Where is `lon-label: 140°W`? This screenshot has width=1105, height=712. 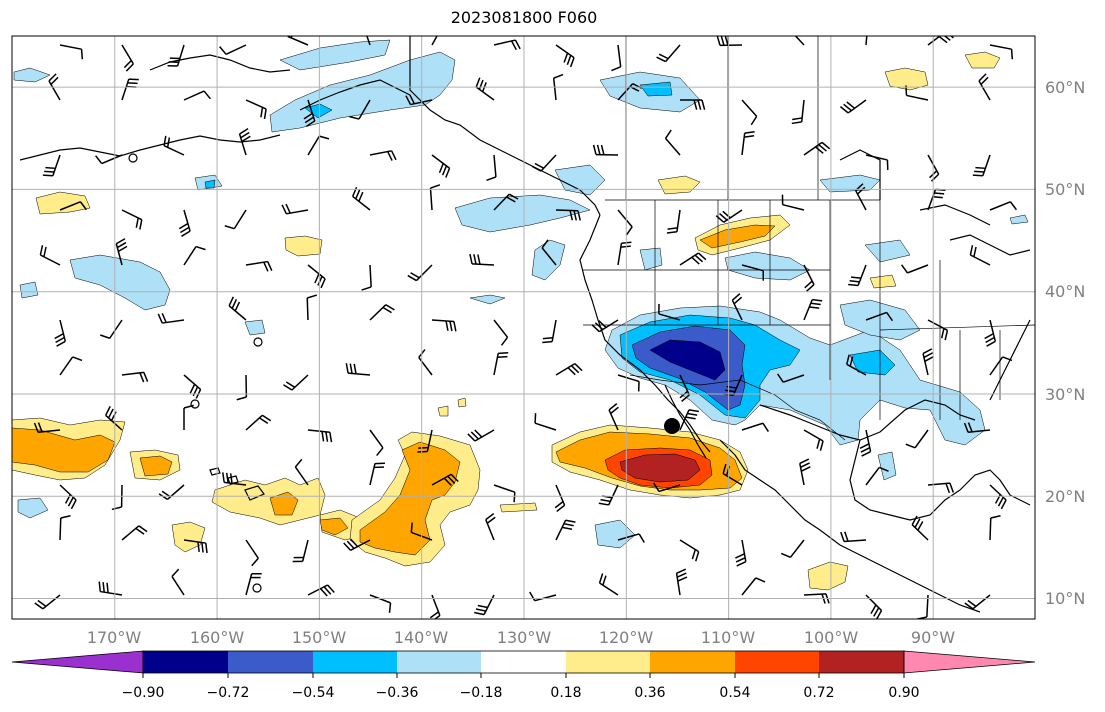
lon-label: 140°W is located at coordinates (421, 637).